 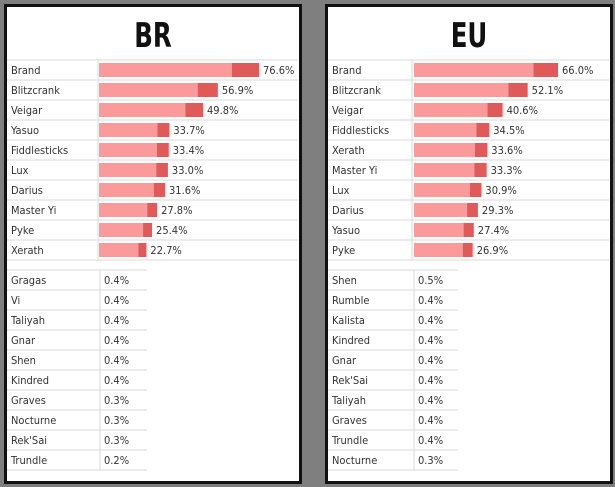 I want to click on br-bar-tip-veigar, so click(x=194, y=110).